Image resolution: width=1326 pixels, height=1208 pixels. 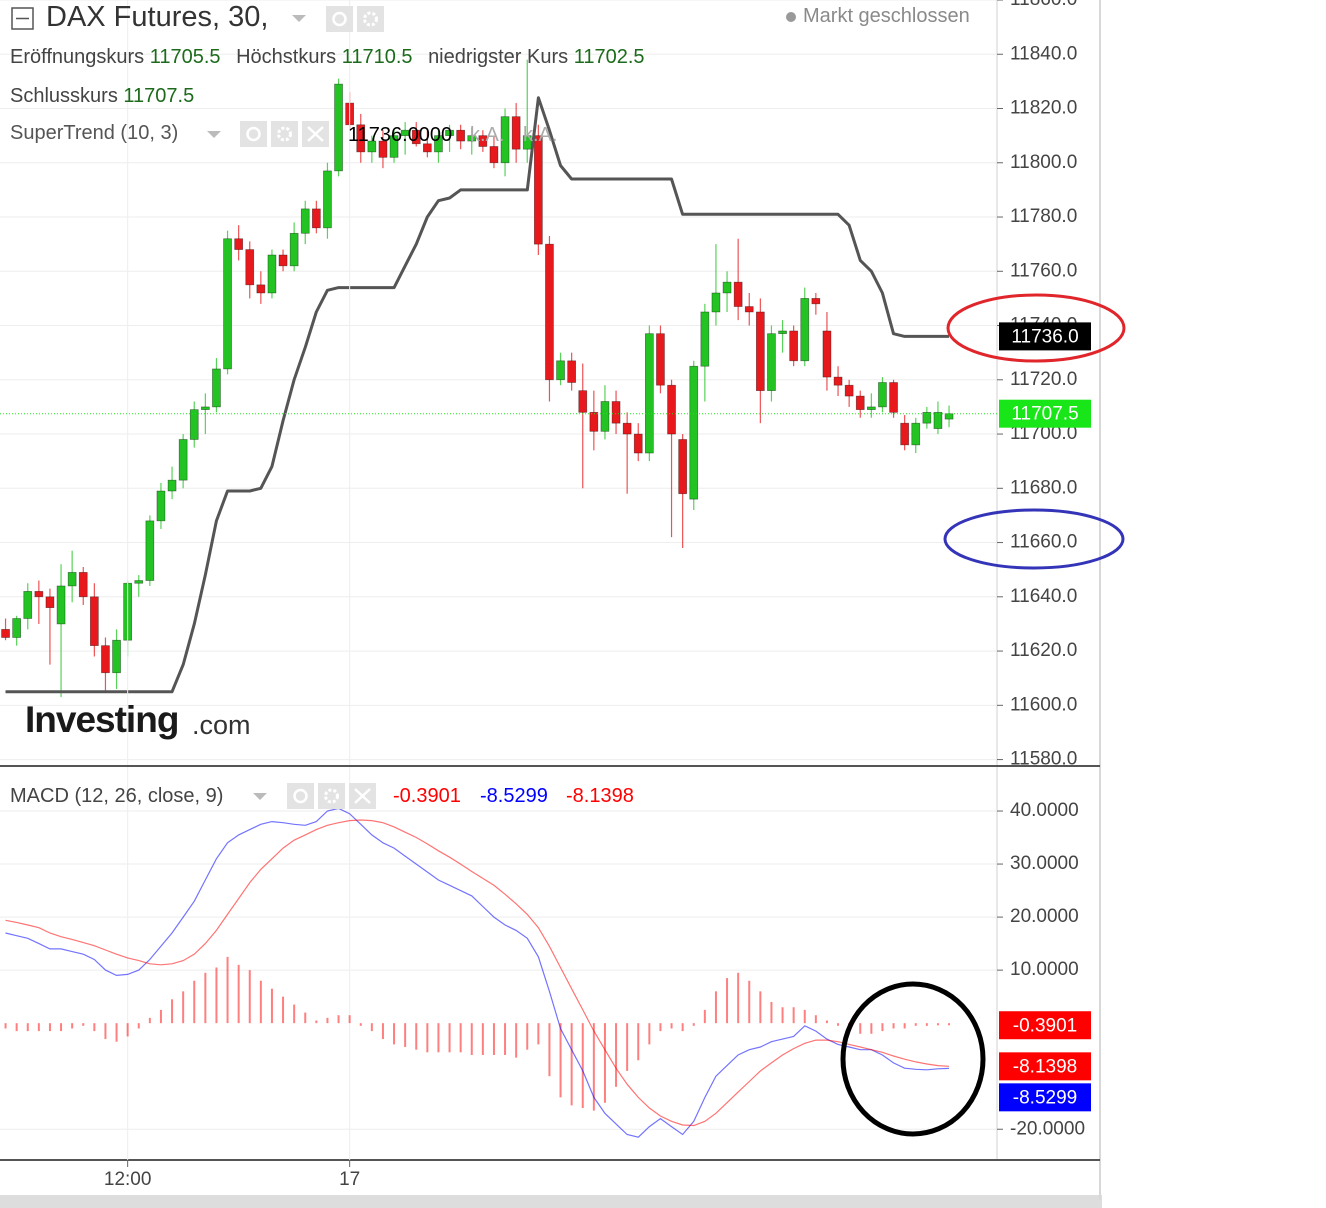 What do you see at coordinates (1043, 270) in the screenshot?
I see `y-tick-label: 11760.0` at bounding box center [1043, 270].